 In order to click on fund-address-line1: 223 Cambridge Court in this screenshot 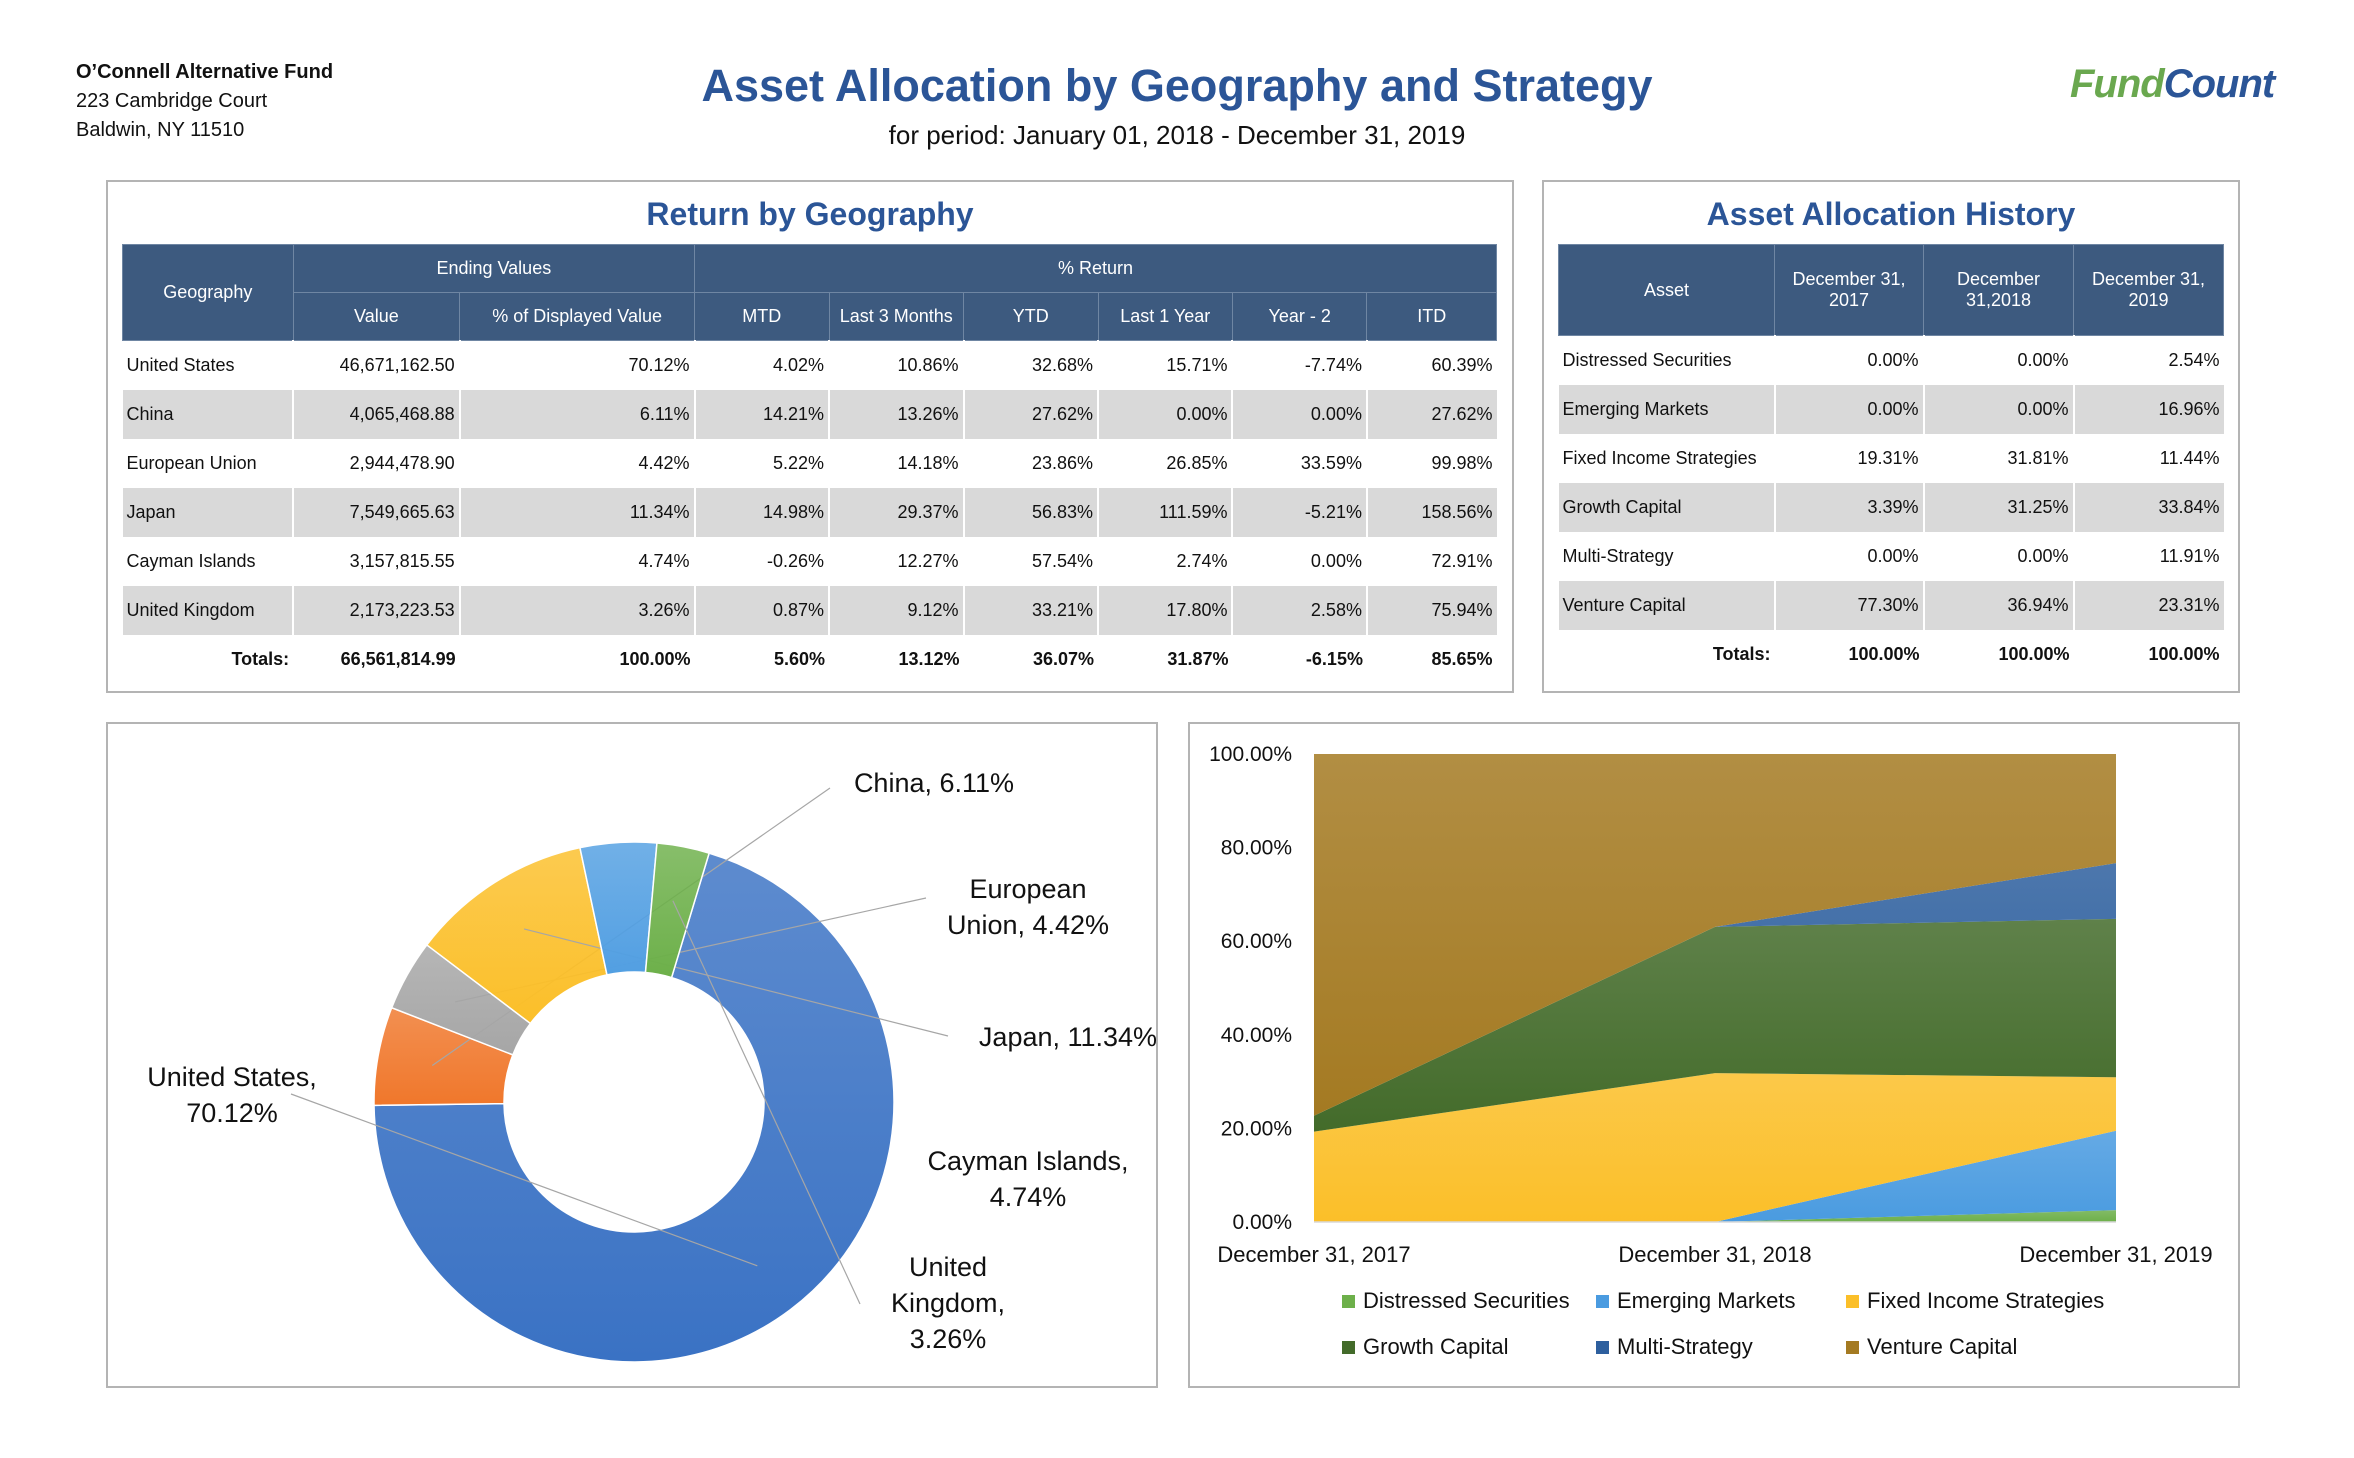, I will do `click(172, 101)`.